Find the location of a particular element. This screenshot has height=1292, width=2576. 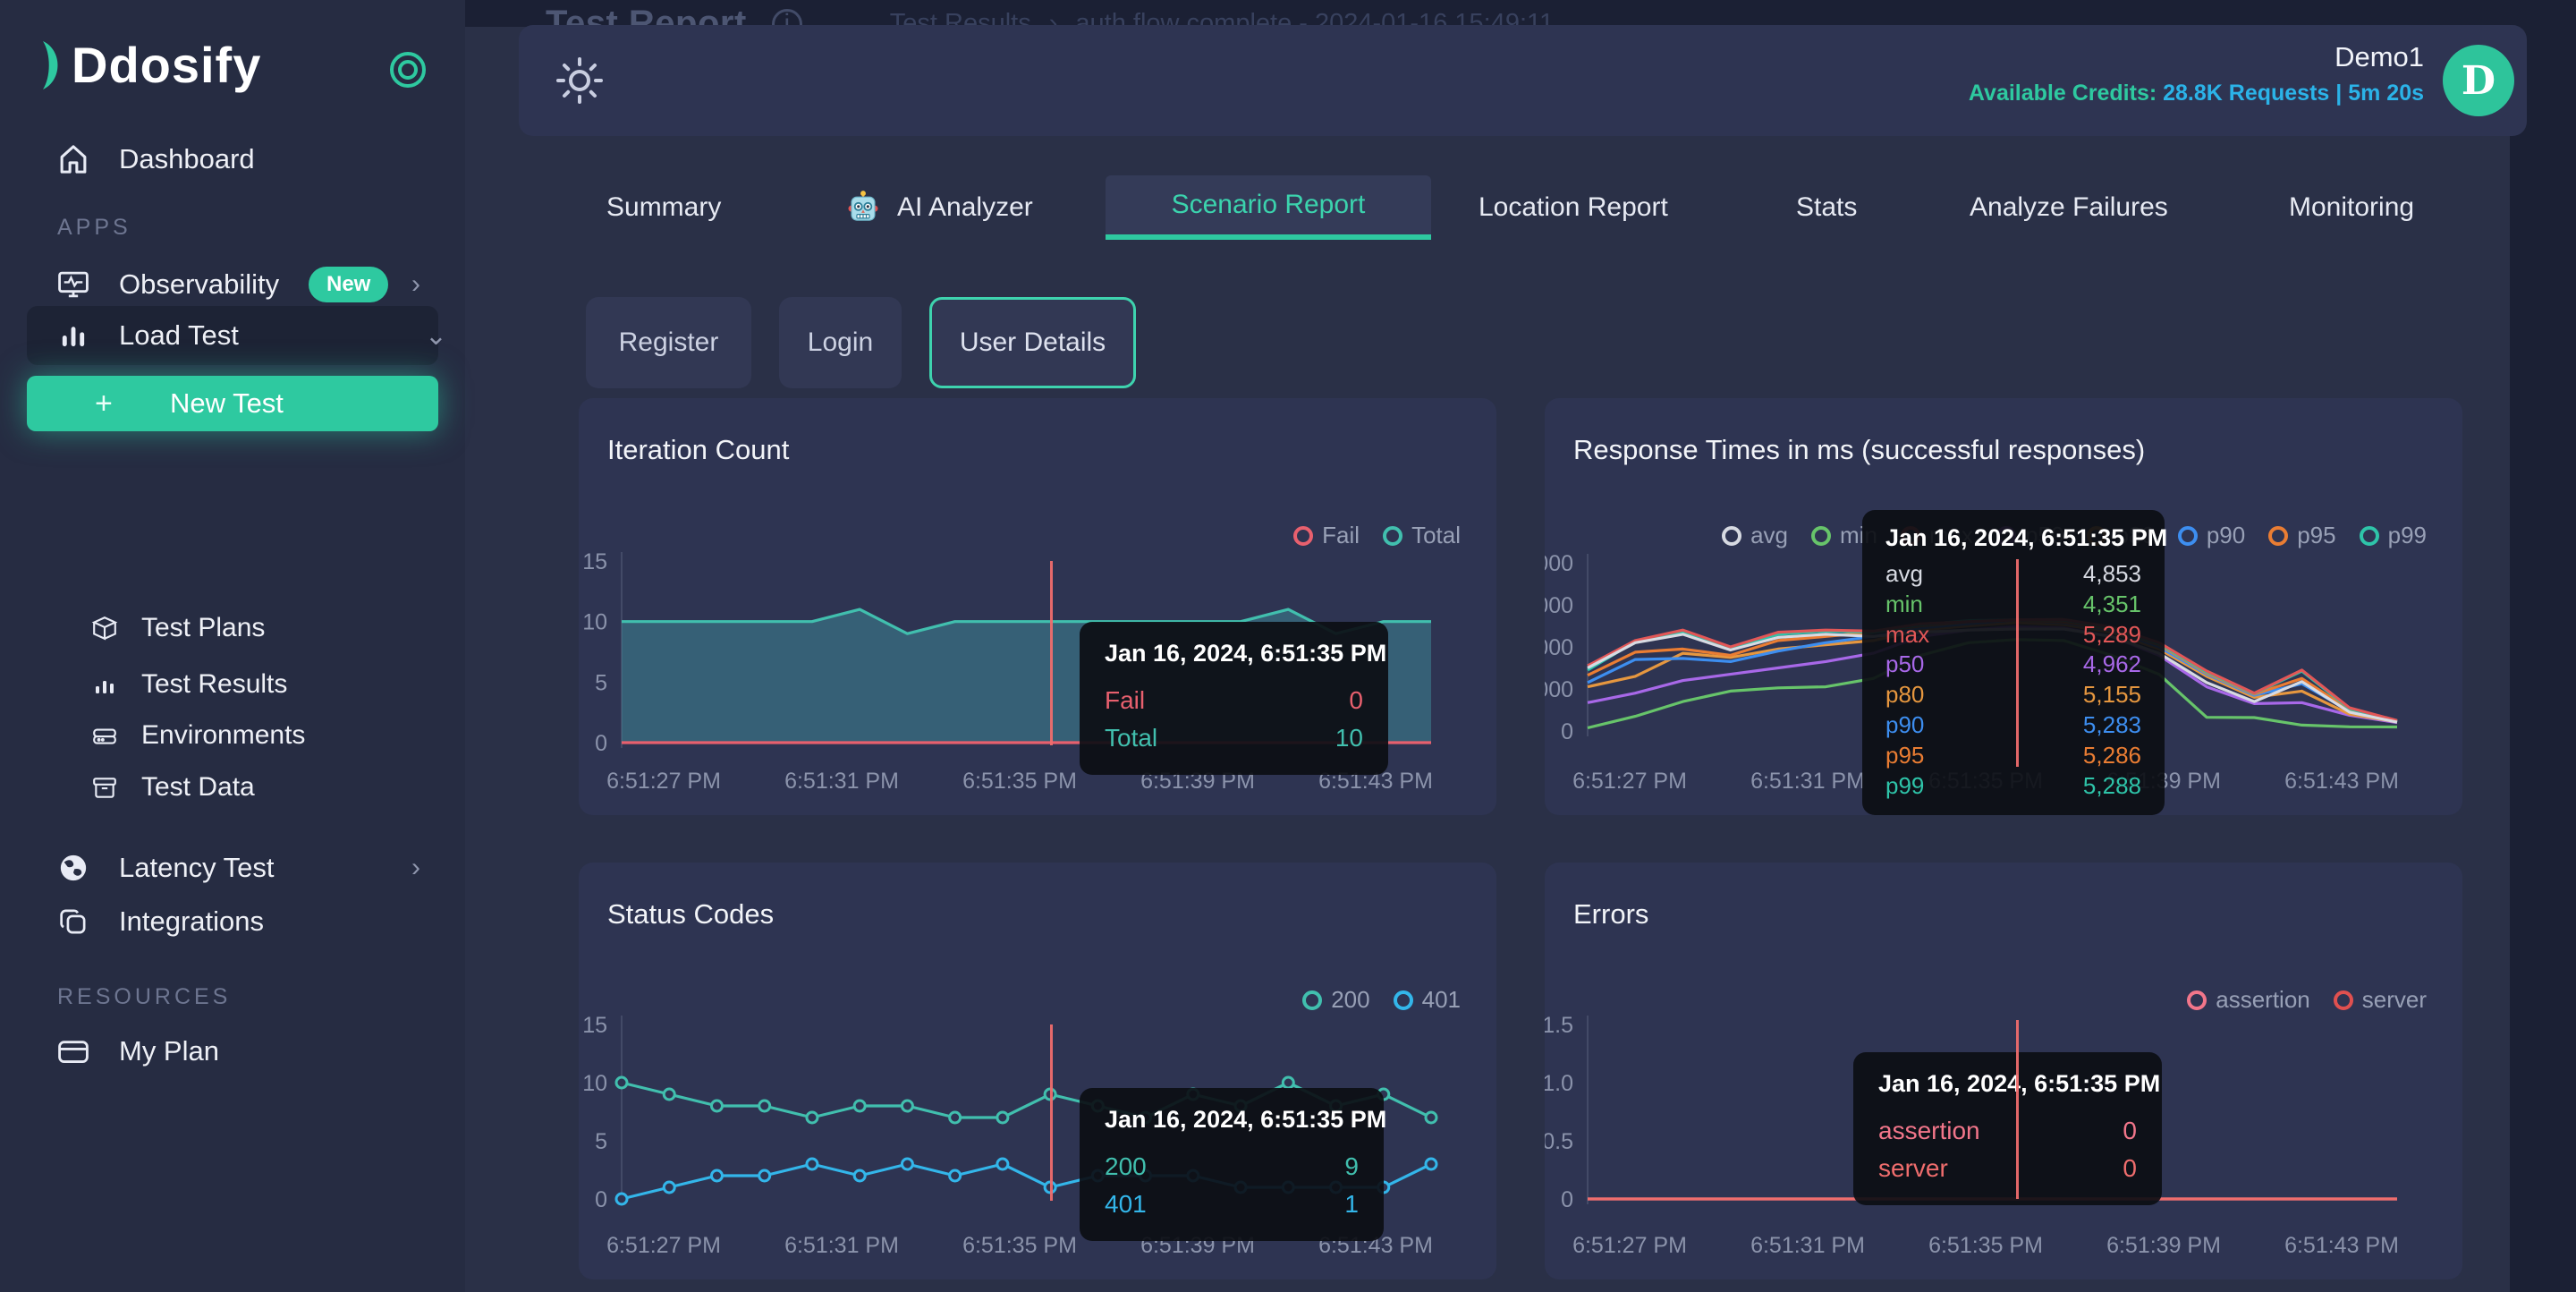

legend-item-p99: p99 is located at coordinates (2393, 535).